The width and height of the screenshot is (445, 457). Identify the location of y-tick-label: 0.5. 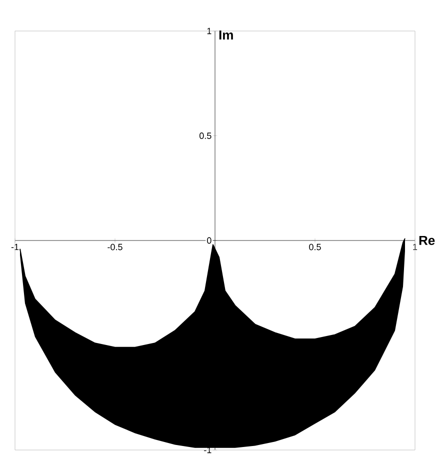
(206, 135).